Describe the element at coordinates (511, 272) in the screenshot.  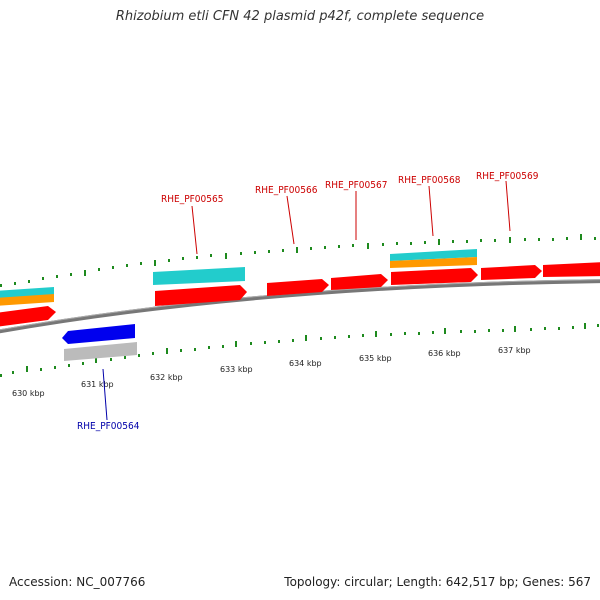
I see `forward-gene-pf00569` at that location.